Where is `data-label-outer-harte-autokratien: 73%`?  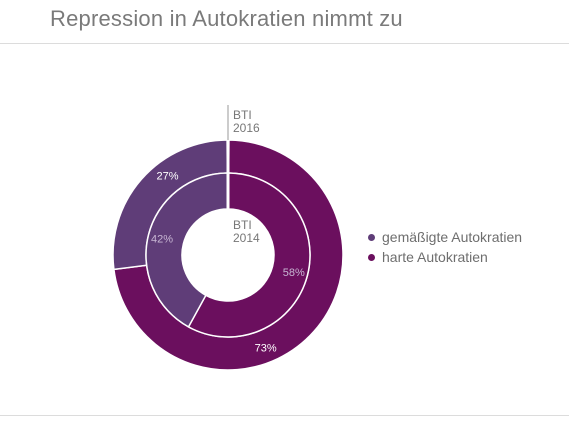
data-label-outer-harte-autokratien: 73% is located at coordinates (266, 349).